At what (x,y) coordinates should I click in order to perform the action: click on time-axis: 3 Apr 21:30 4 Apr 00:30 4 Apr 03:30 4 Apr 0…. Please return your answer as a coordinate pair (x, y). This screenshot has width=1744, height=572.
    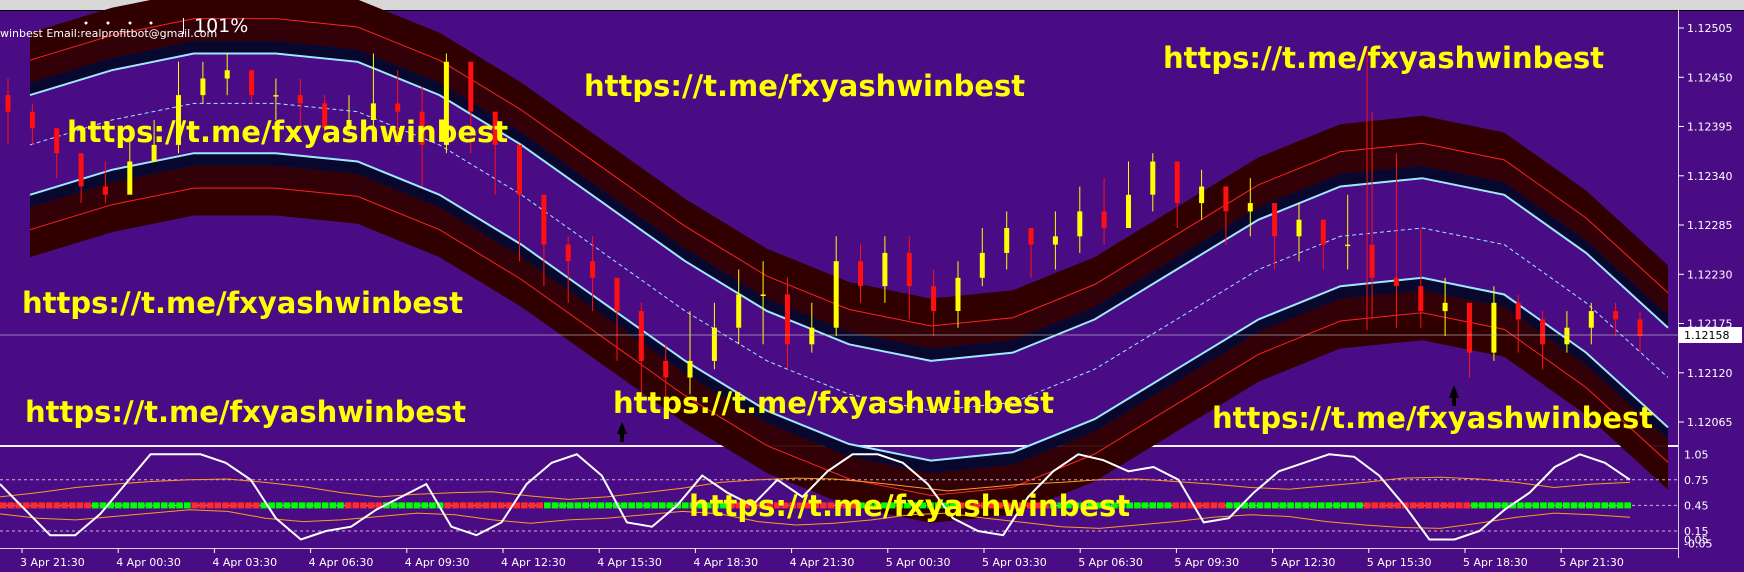
    Looking at the image, I should click on (822, 558).